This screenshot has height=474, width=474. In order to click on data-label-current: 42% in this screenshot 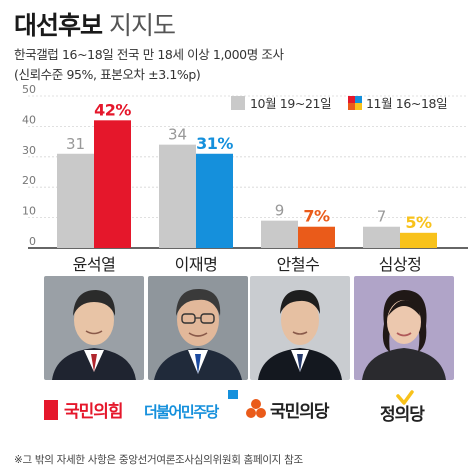, I will do `click(112, 109)`.